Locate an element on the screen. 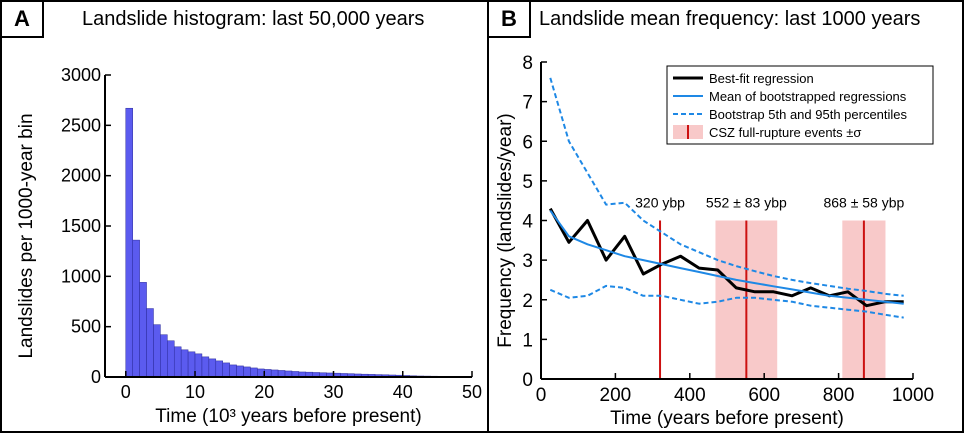 This screenshot has height=435, width=964. y-tick-label: 1500 is located at coordinates (81, 226).